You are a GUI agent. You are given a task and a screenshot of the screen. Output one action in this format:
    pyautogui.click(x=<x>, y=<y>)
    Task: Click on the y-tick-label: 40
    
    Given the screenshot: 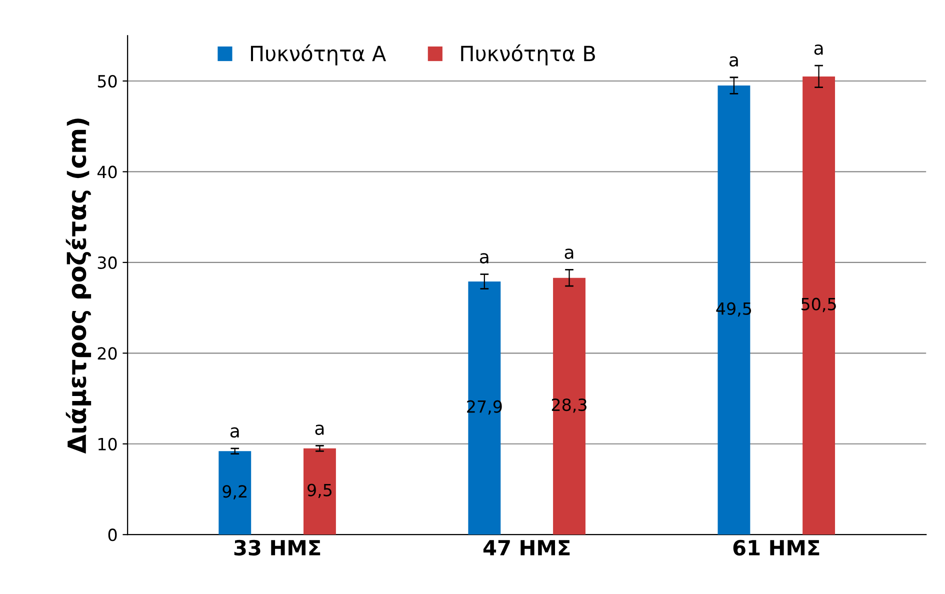 What is the action you would take?
    pyautogui.click(x=107, y=172)
    